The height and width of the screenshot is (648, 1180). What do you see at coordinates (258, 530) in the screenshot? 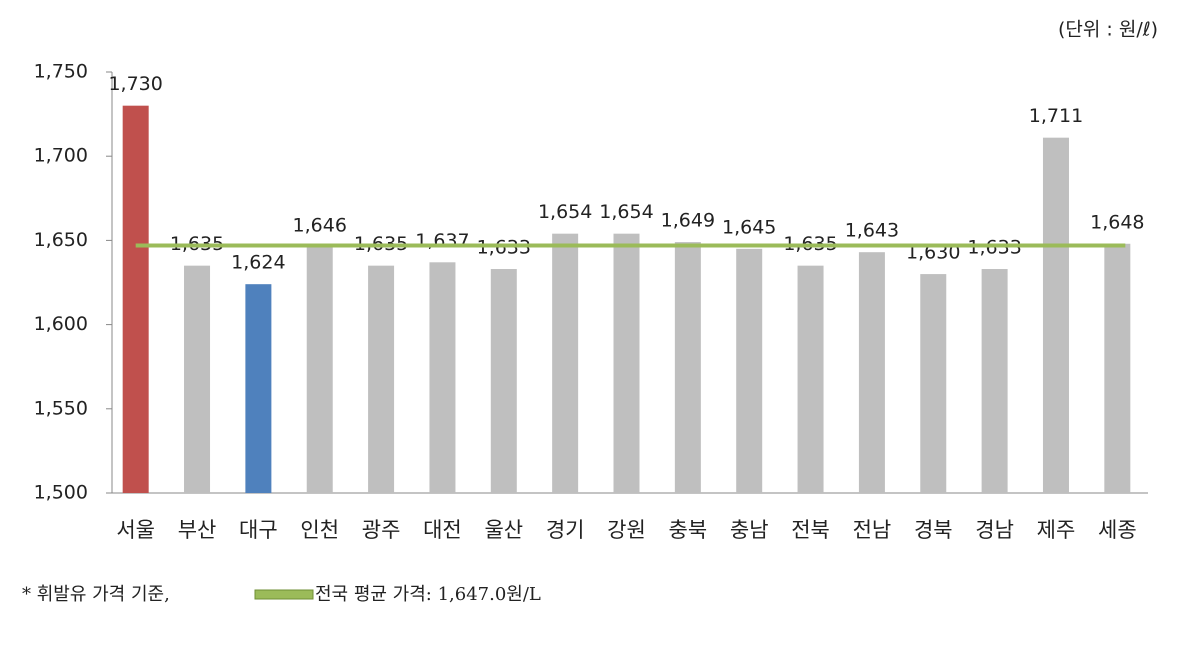
I see `x-tick-label: 대구` at bounding box center [258, 530].